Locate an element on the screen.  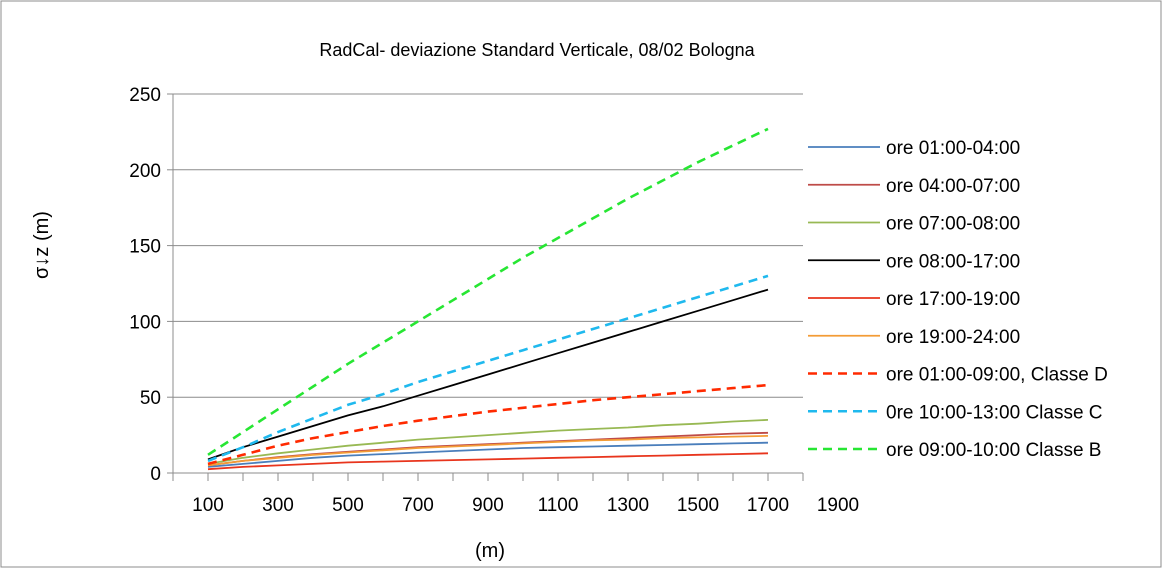
x-tick-label: 1900 is located at coordinates (838, 505).